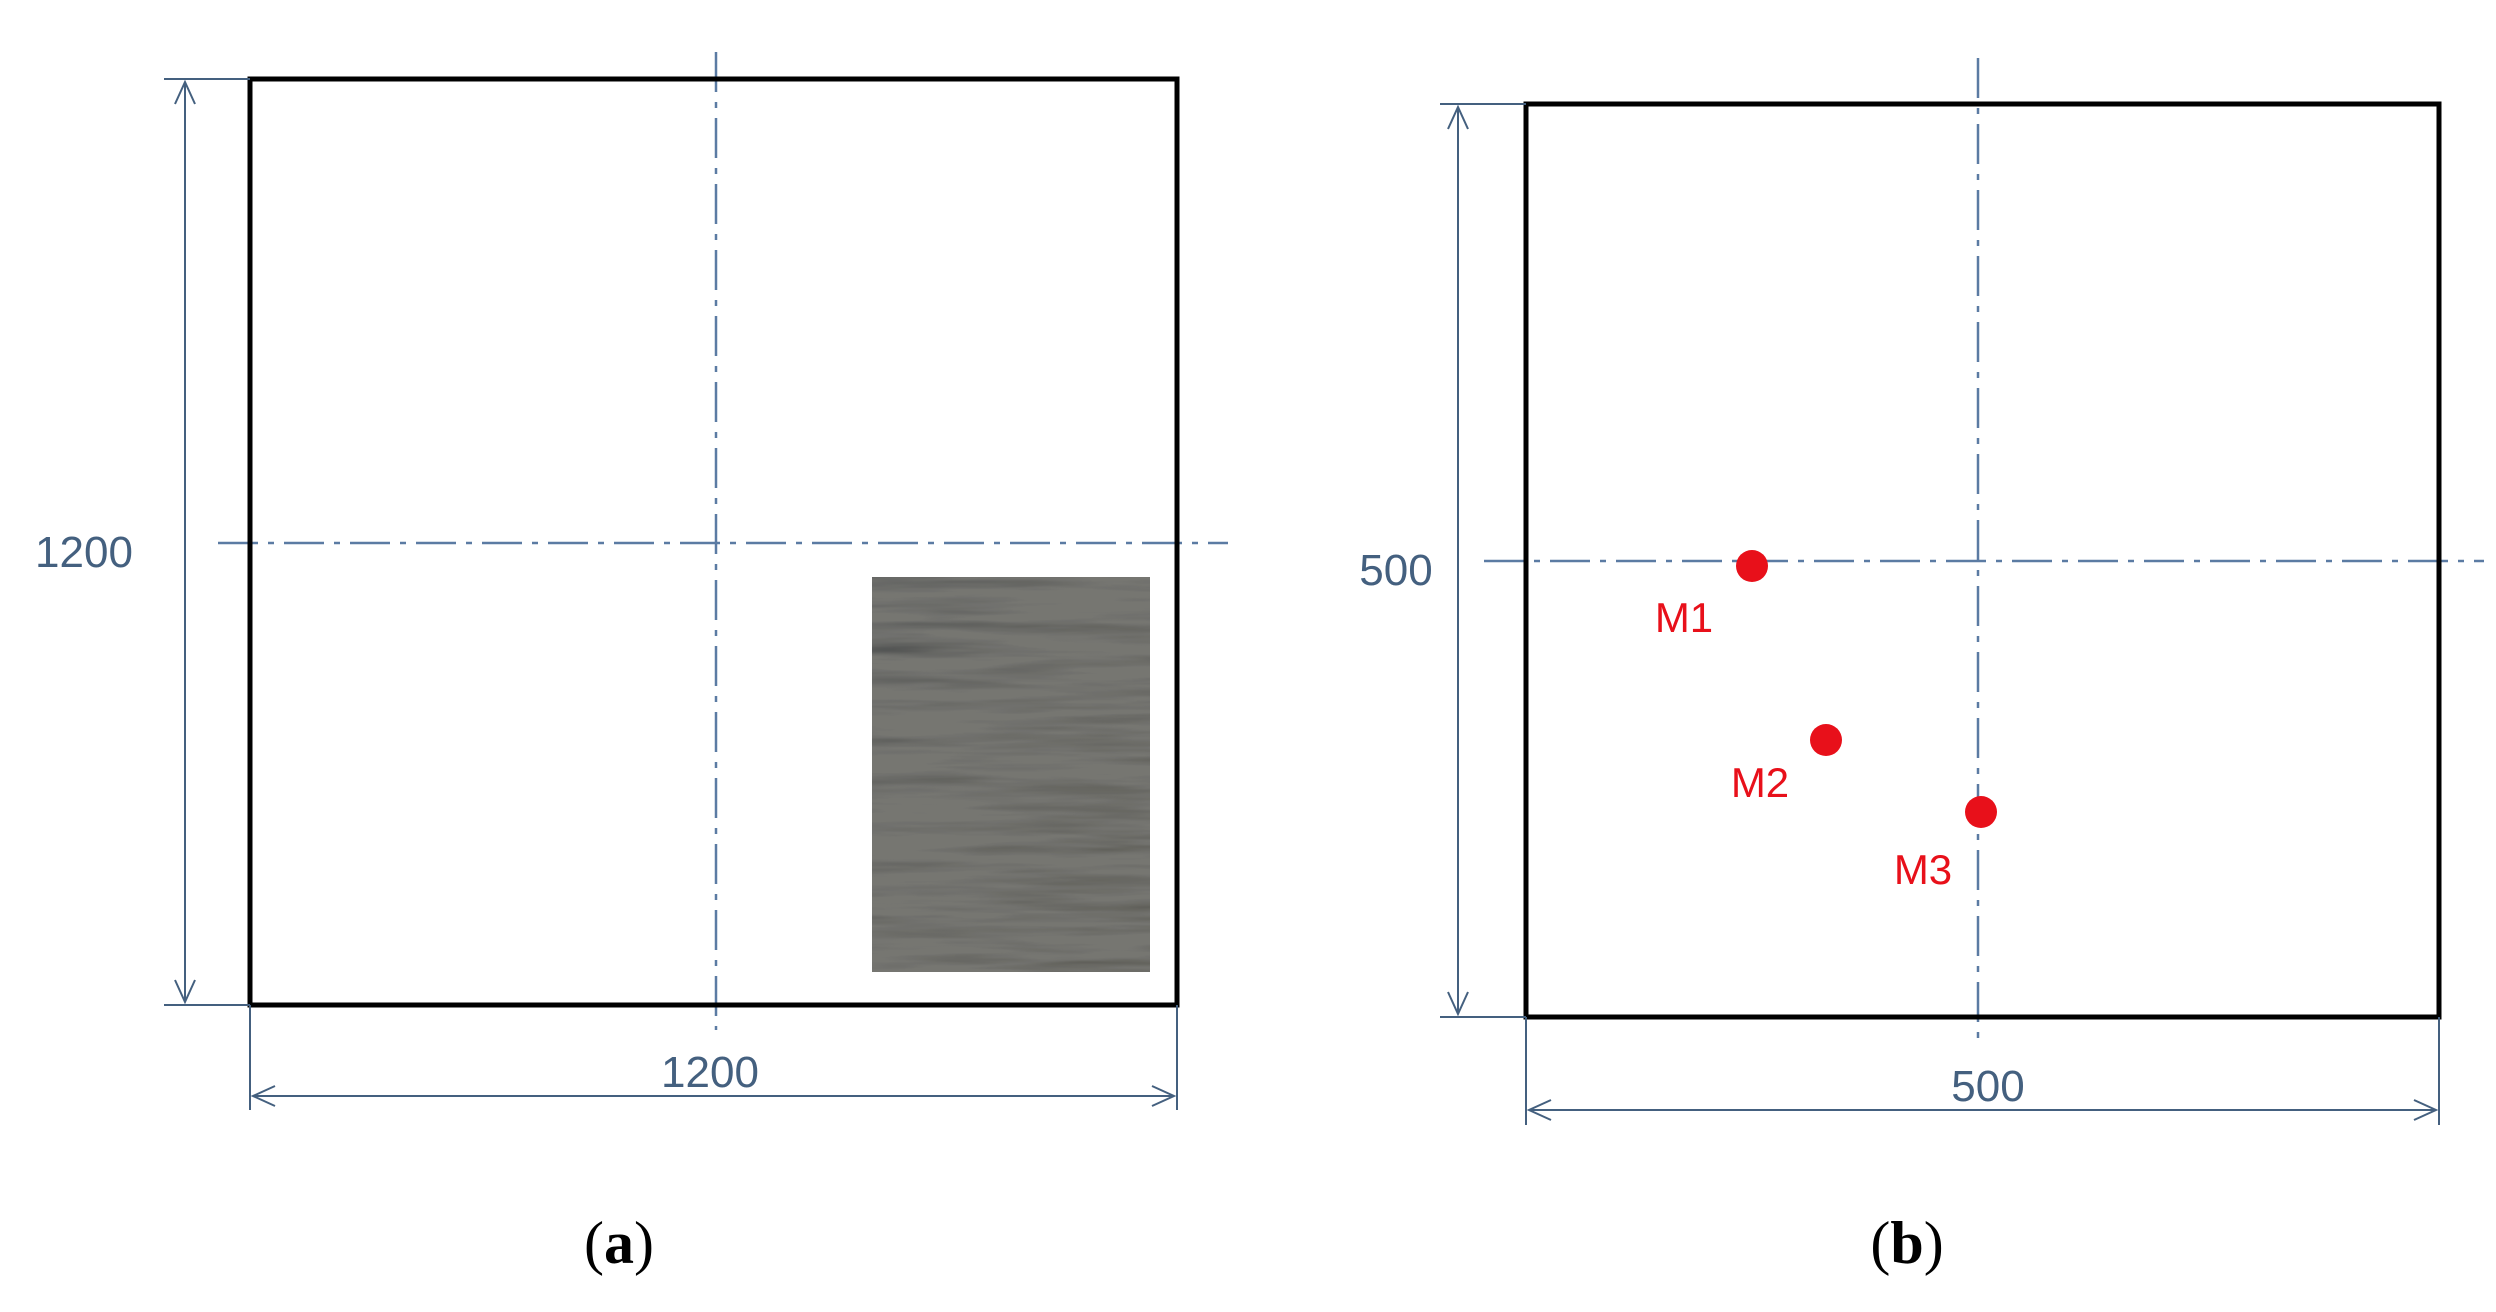 This screenshot has height=1312, width=2496. Describe the element at coordinates (1458, 117) in the screenshot. I see `dimension-arrow-up-b` at that location.